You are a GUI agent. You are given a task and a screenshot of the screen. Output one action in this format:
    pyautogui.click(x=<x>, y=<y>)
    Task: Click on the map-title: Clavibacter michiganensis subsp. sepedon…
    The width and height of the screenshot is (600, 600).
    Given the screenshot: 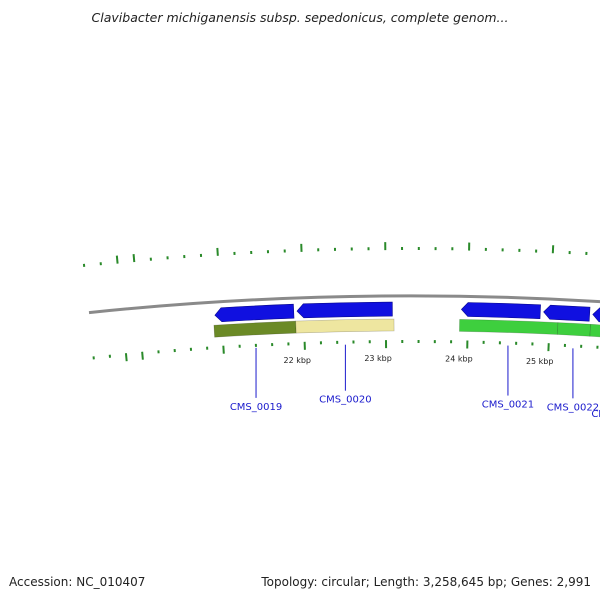 What is the action you would take?
    pyautogui.click(x=300, y=17)
    